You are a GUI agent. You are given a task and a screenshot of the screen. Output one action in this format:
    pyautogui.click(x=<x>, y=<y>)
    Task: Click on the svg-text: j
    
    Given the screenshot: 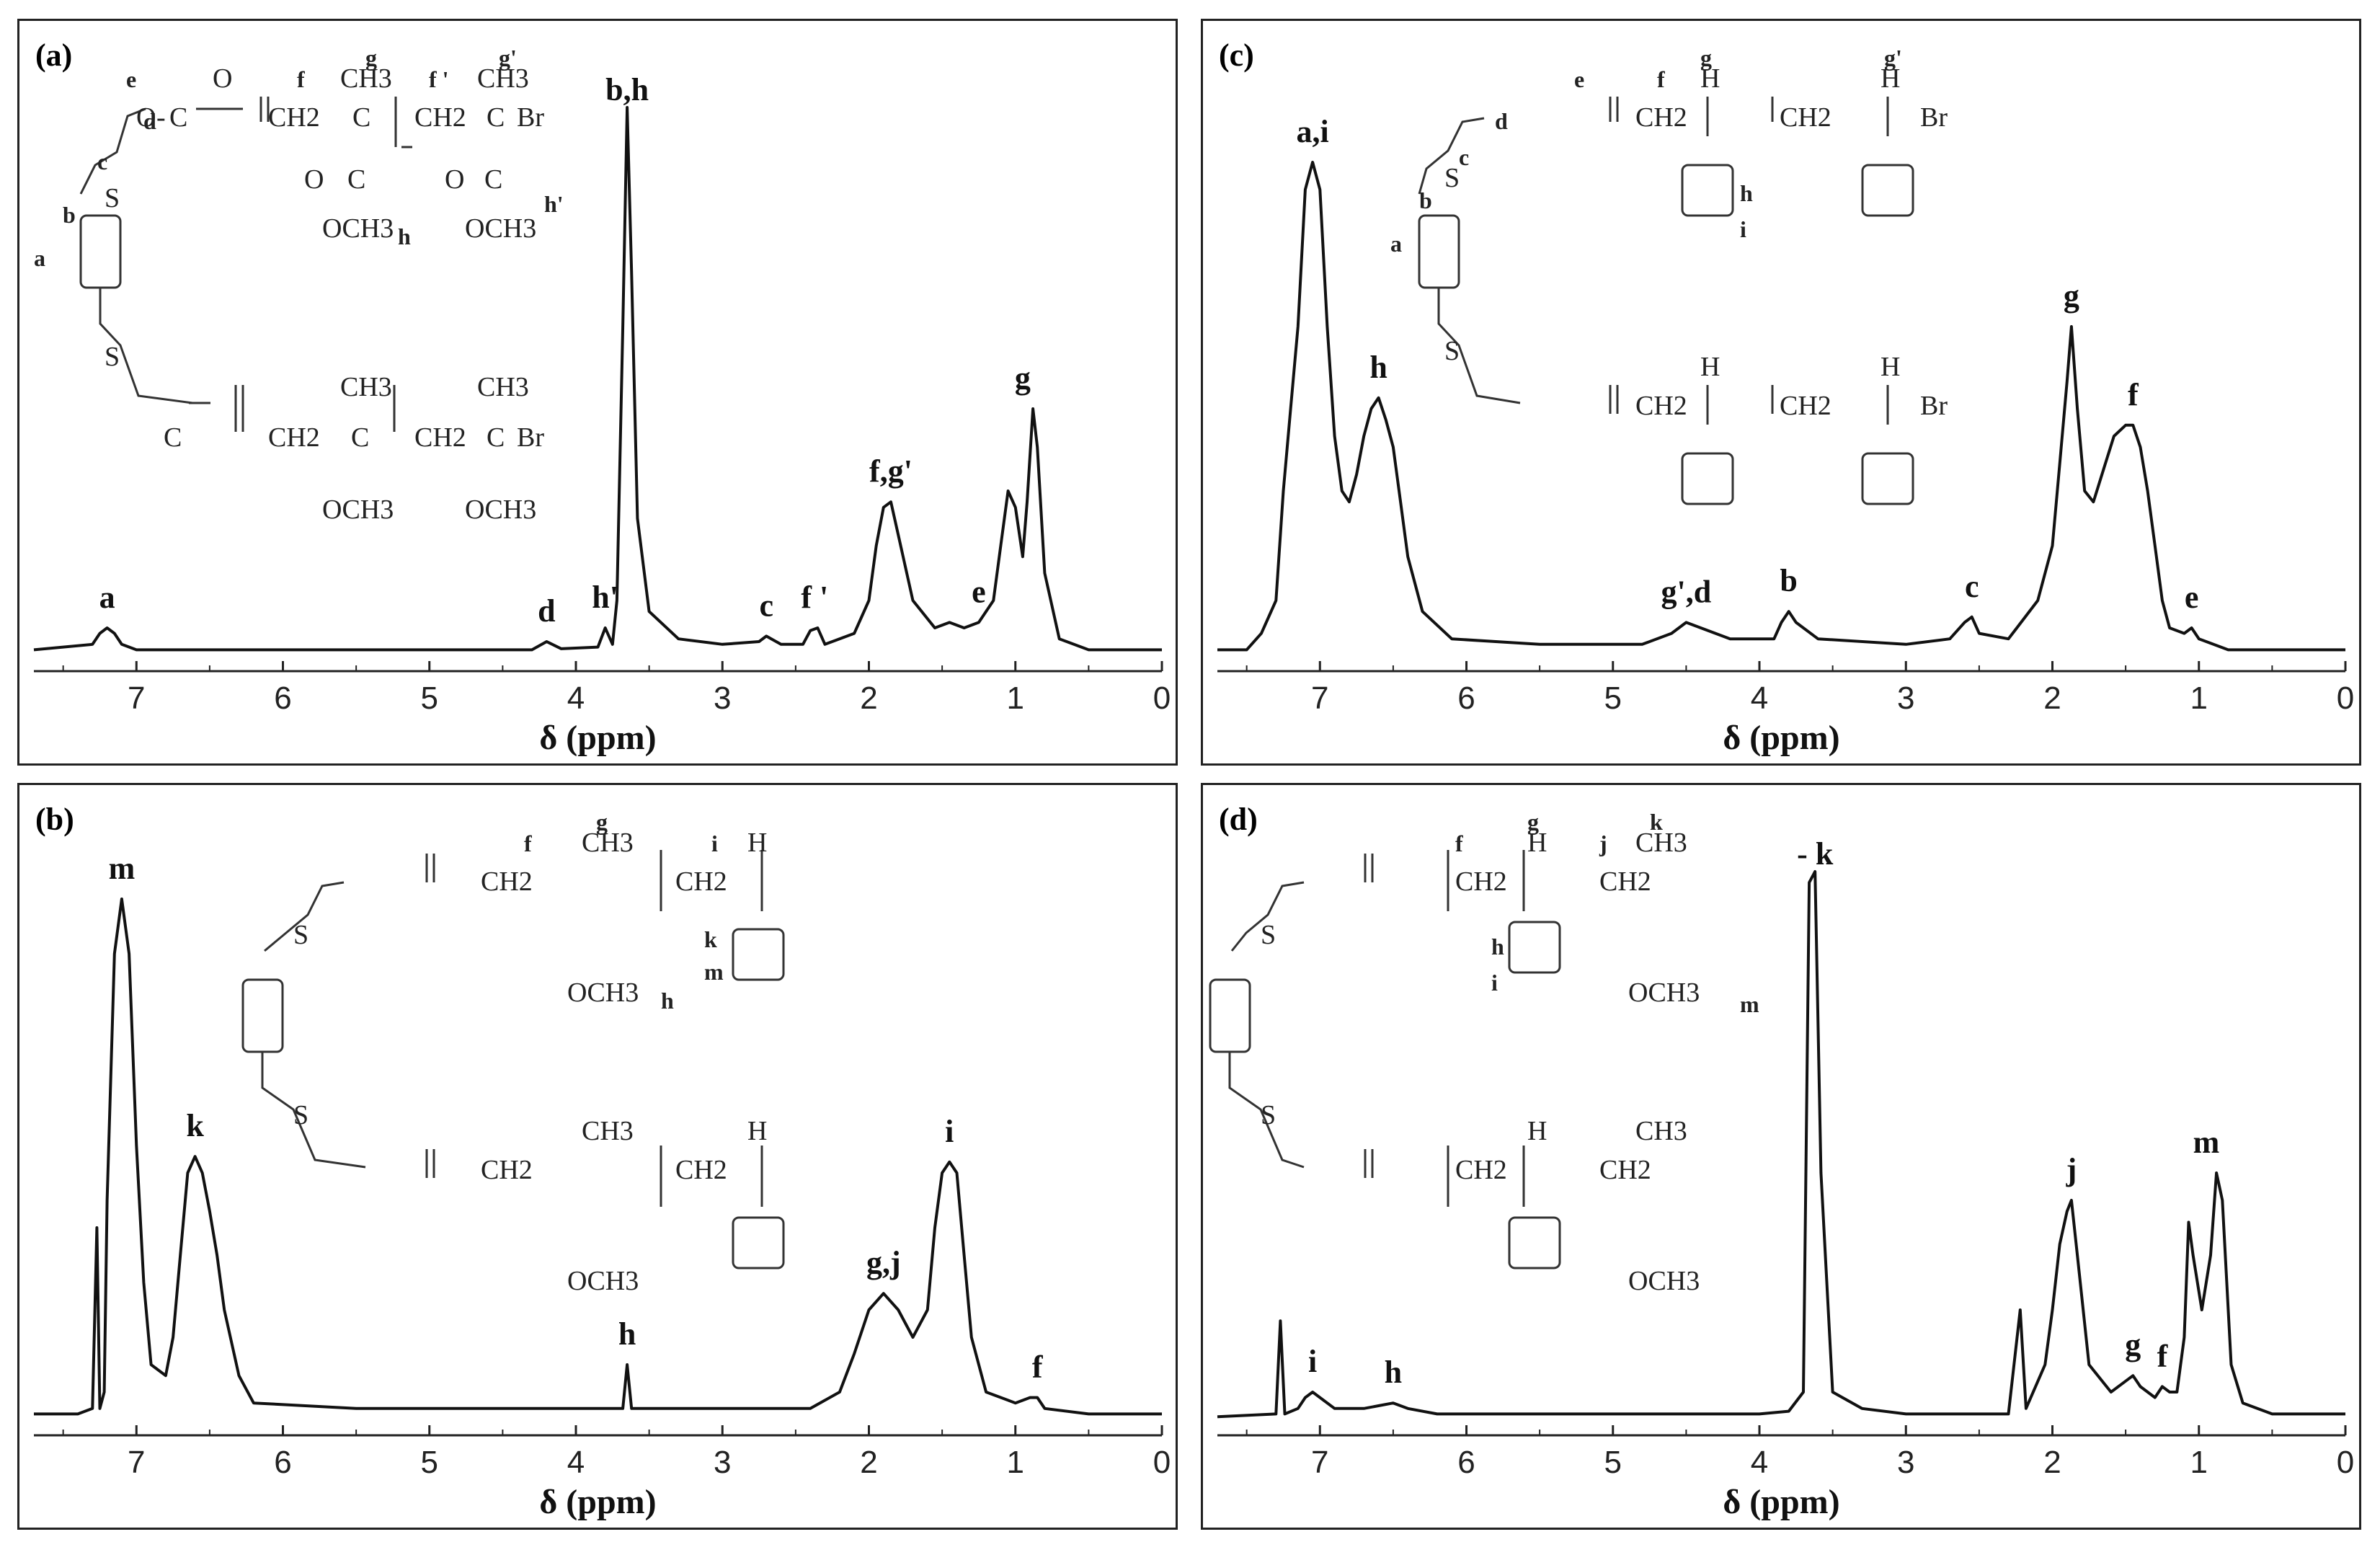 What is the action you would take?
    pyautogui.click(x=1603, y=843)
    